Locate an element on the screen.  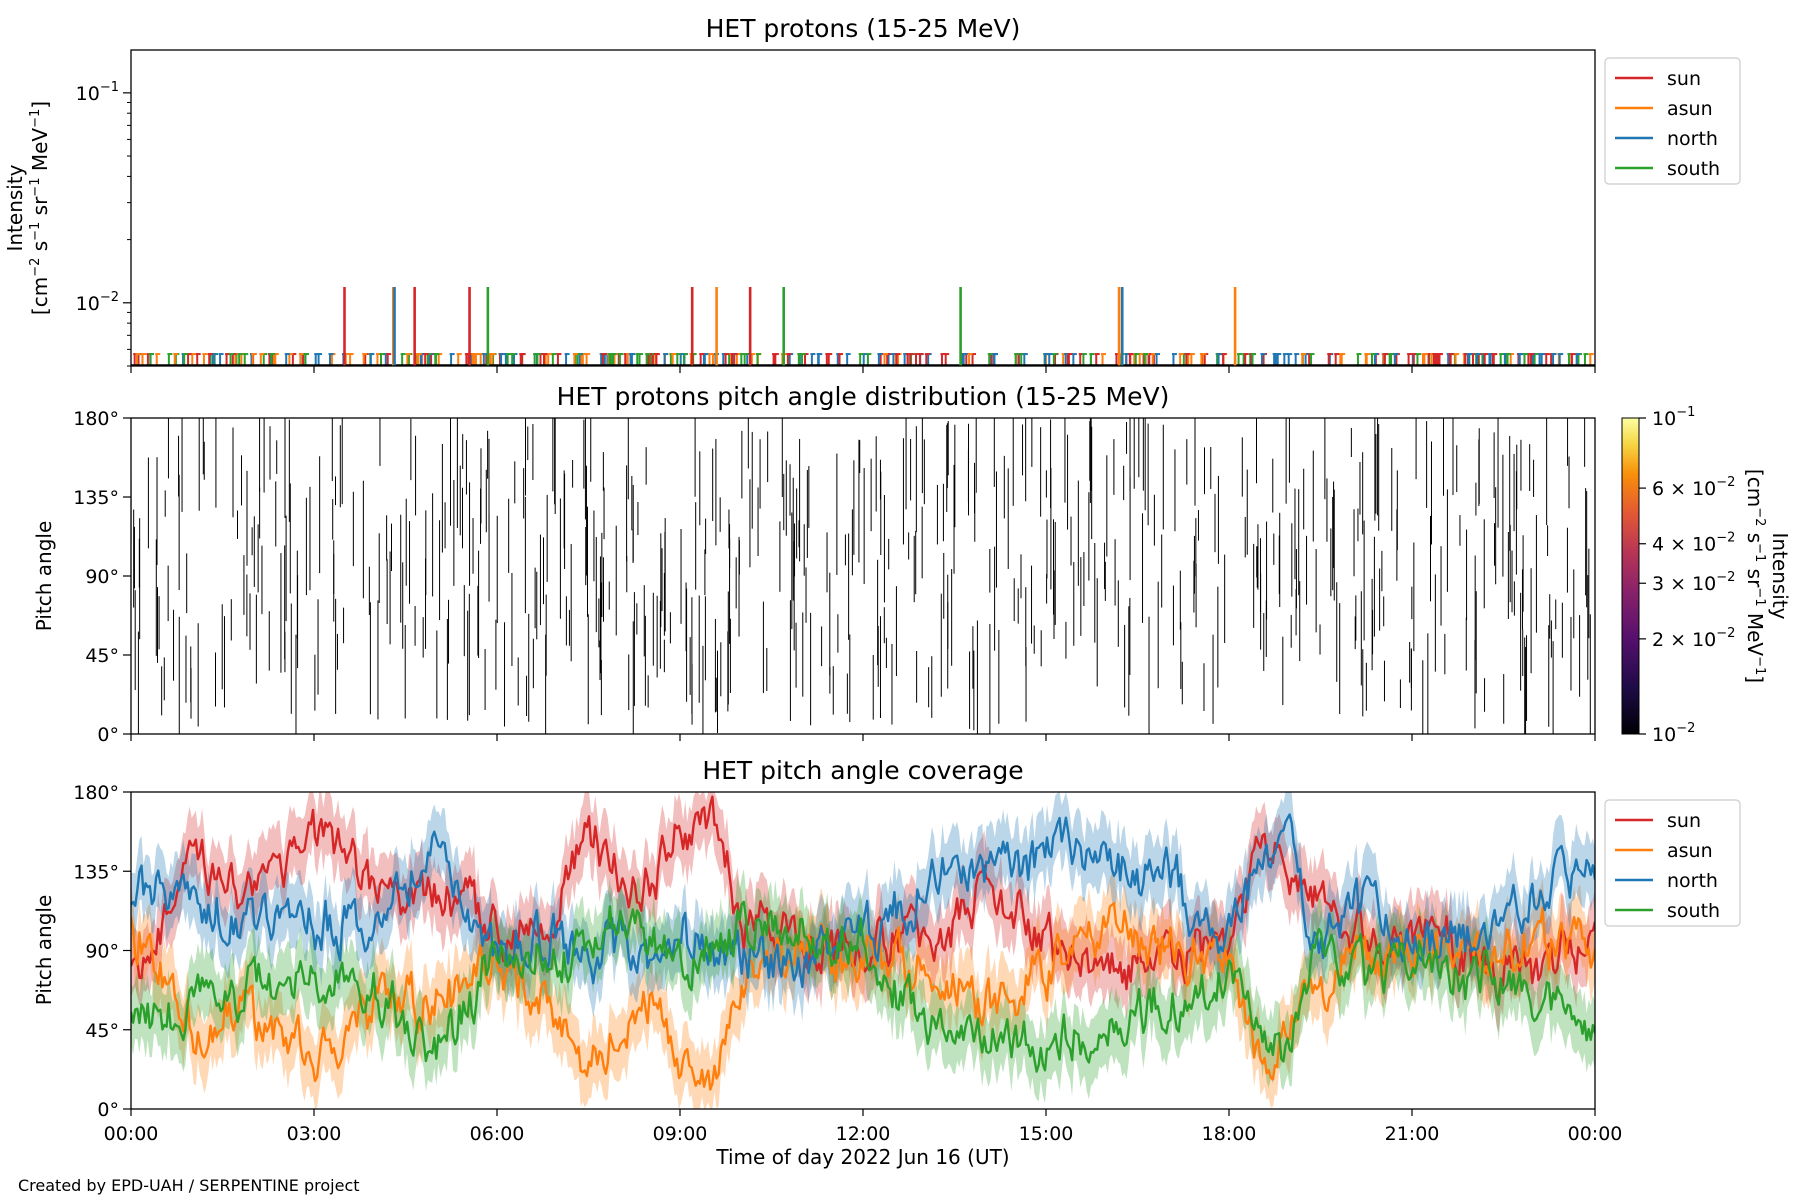
panel1-ylabel-units: [cm−2 s−1 sr−1 MeV−1] is located at coordinates (40, 208).